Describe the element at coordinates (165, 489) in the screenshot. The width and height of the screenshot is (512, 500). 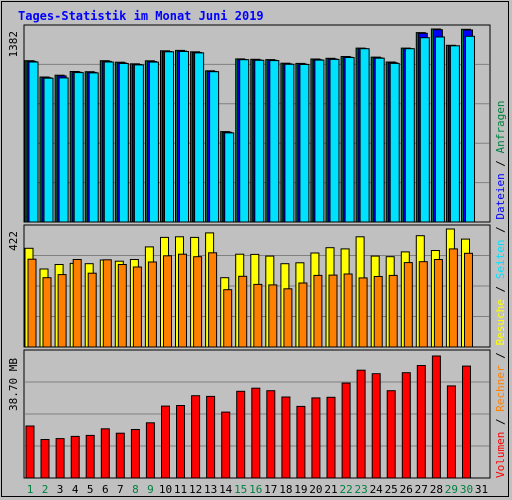
I see `x-tick-label: 10` at that location.